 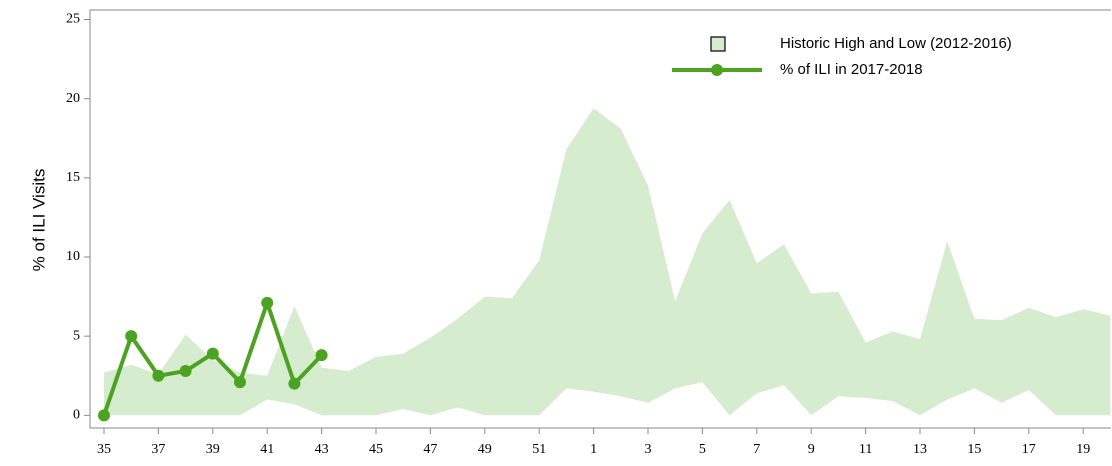 What do you see at coordinates (76, 415) in the screenshot?
I see `y-tick-label: 0` at bounding box center [76, 415].